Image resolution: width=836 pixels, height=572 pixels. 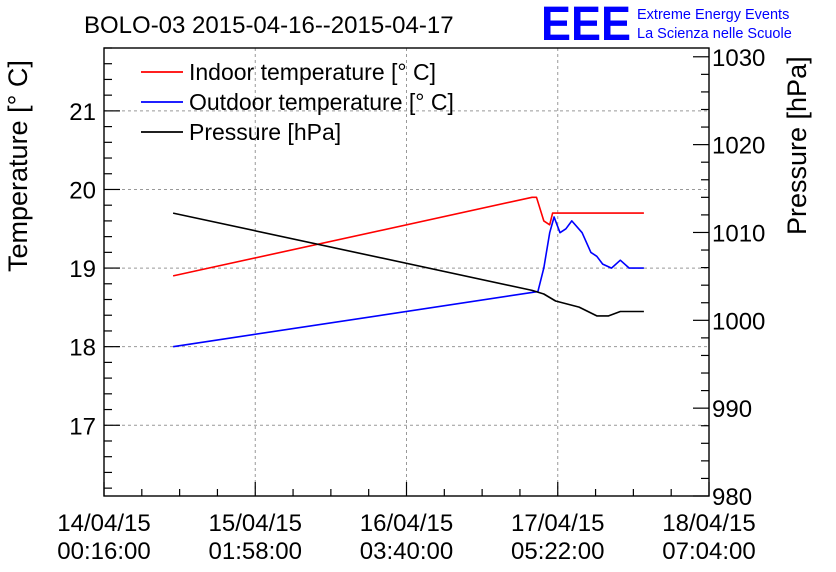 What do you see at coordinates (738, 146) in the screenshot?
I see `y2-tick-label: 1020` at bounding box center [738, 146].